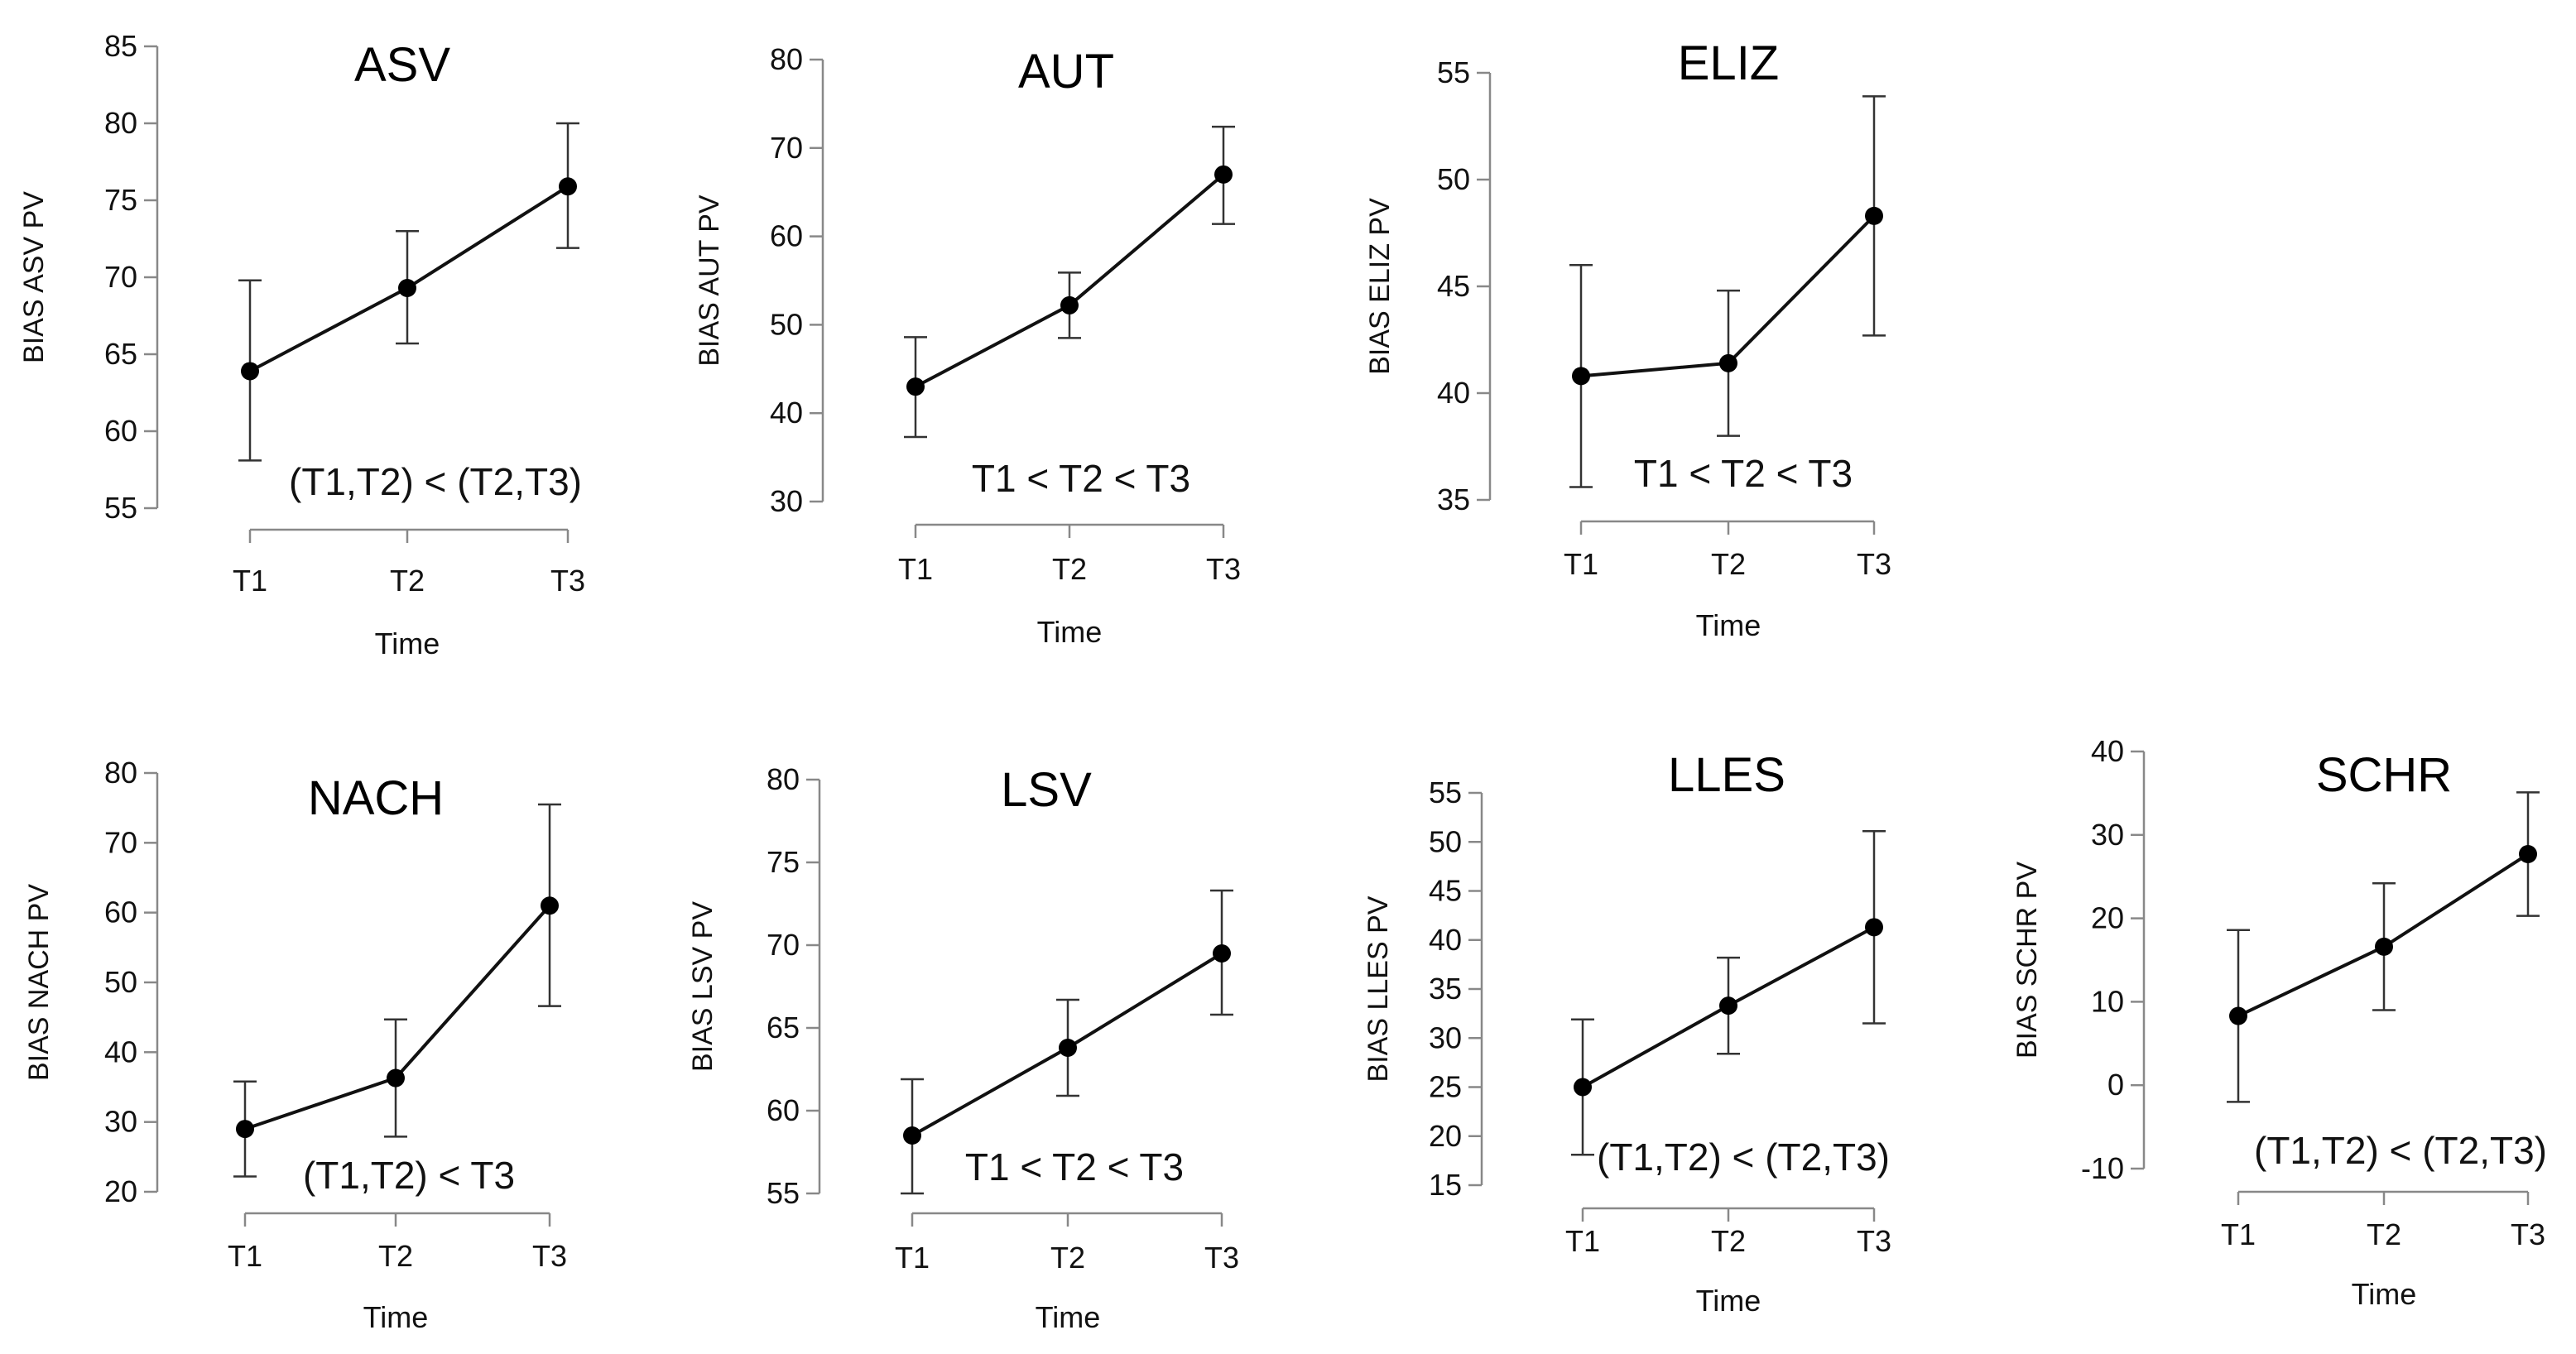 This screenshot has width=2576, height=1354. I want to click on chart-title: NACH, so click(376, 798).